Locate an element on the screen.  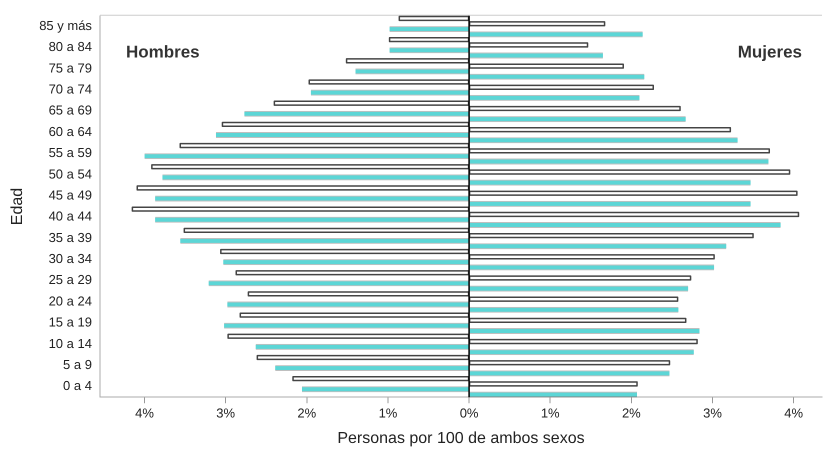
y-tick-label: 5 a 9 is located at coordinates (77, 364).